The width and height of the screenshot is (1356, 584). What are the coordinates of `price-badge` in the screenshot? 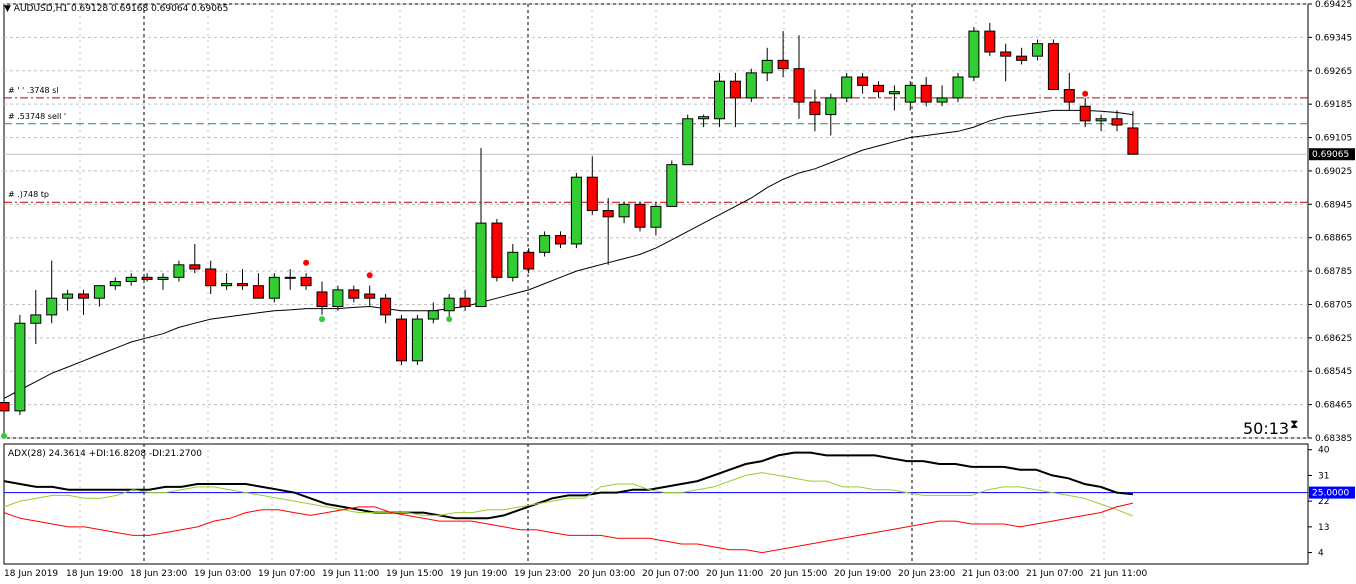 It's located at (1332, 154).